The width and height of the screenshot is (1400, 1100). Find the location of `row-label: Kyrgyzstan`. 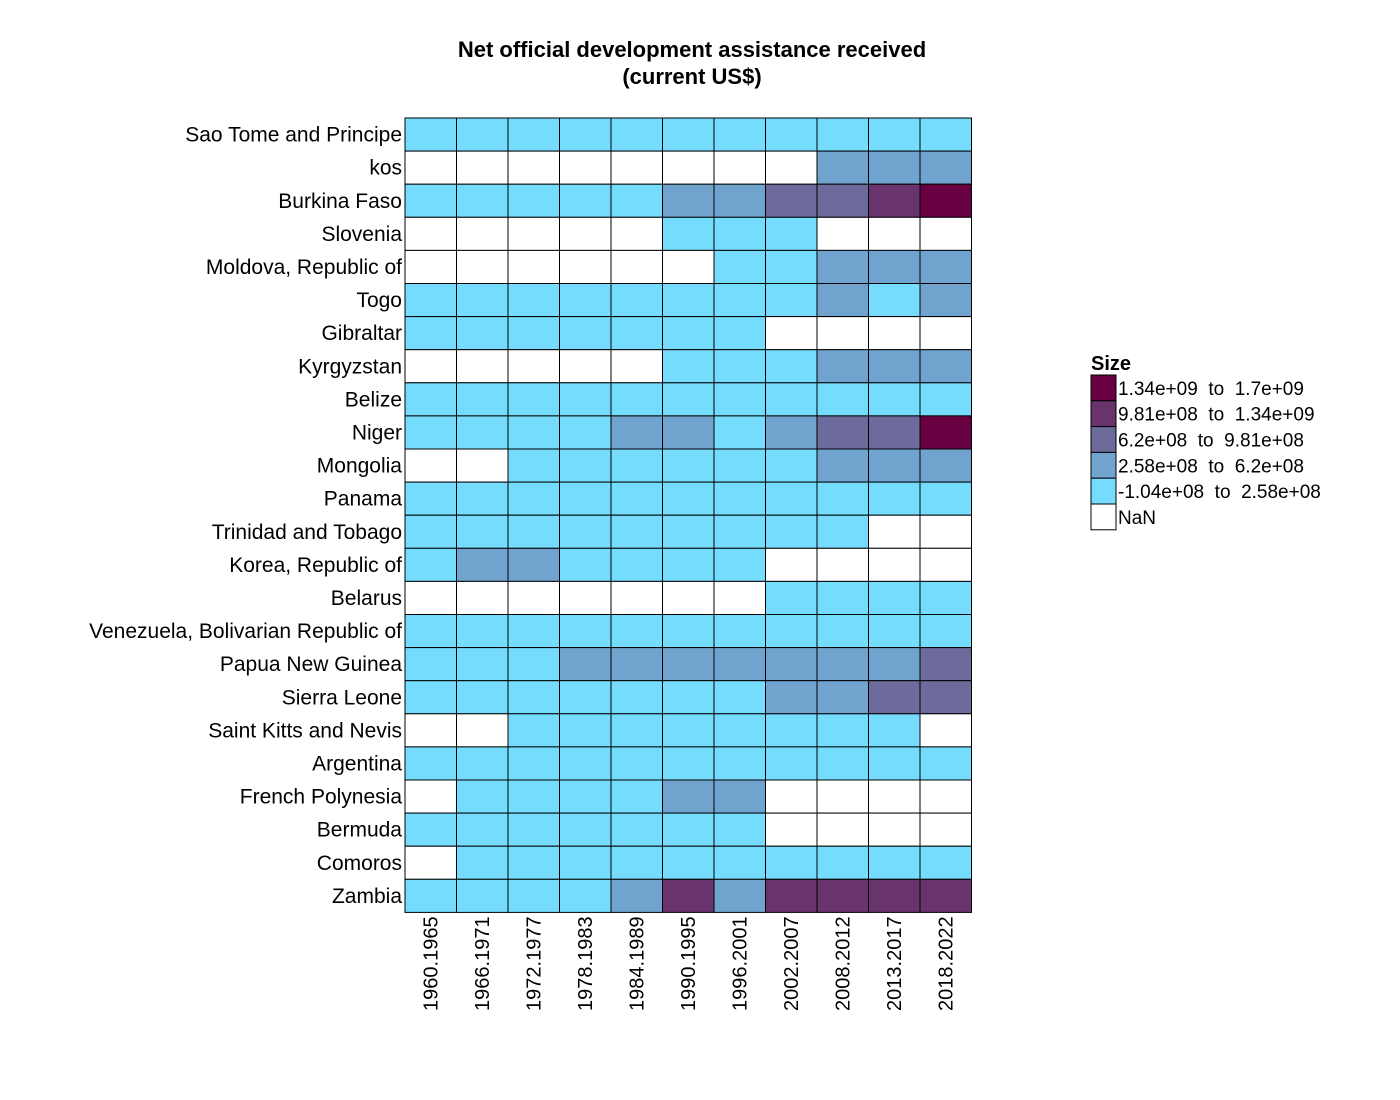

row-label: Kyrgyzstan is located at coordinates (350, 366).